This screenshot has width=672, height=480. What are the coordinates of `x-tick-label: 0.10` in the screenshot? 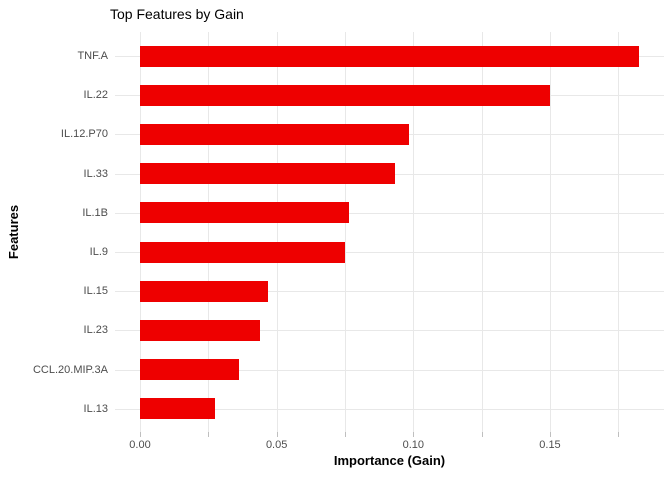 It's located at (413, 445).